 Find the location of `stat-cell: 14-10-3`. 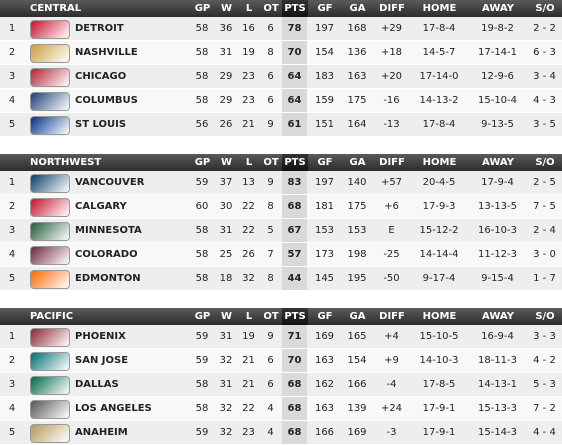

stat-cell: 14-10-3 is located at coordinates (439, 360).